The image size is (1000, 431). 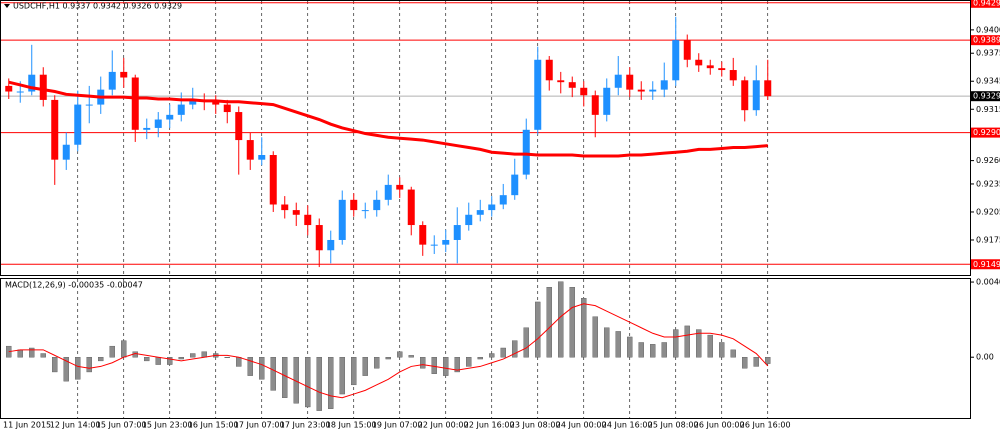 I want to click on level-label: 0.9290, so click(x=986, y=132).